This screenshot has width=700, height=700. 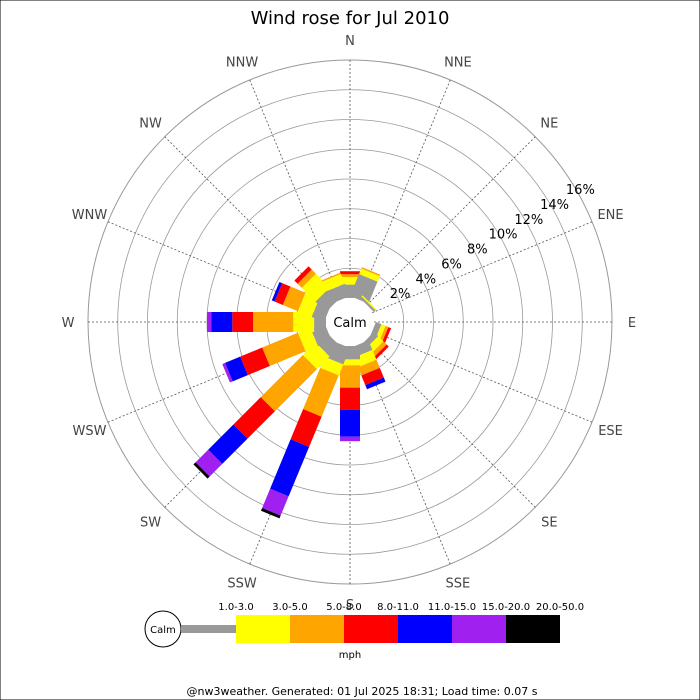 What do you see at coordinates (549, 124) in the screenshot?
I see `direction-label-ne: NE` at bounding box center [549, 124].